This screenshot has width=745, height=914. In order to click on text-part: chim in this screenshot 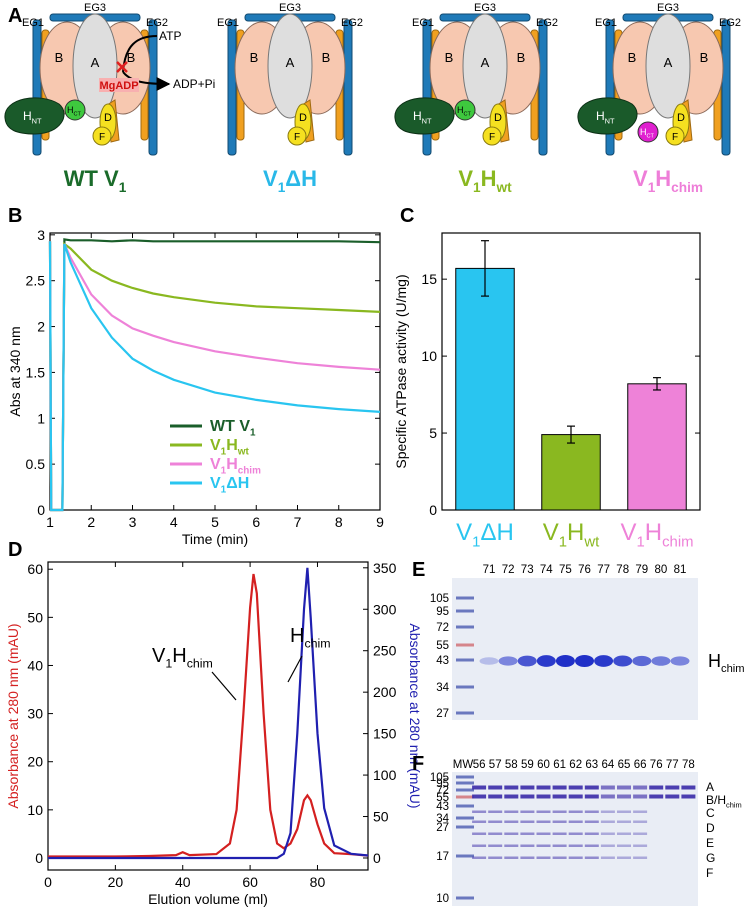, I will do `click(317, 644)`.